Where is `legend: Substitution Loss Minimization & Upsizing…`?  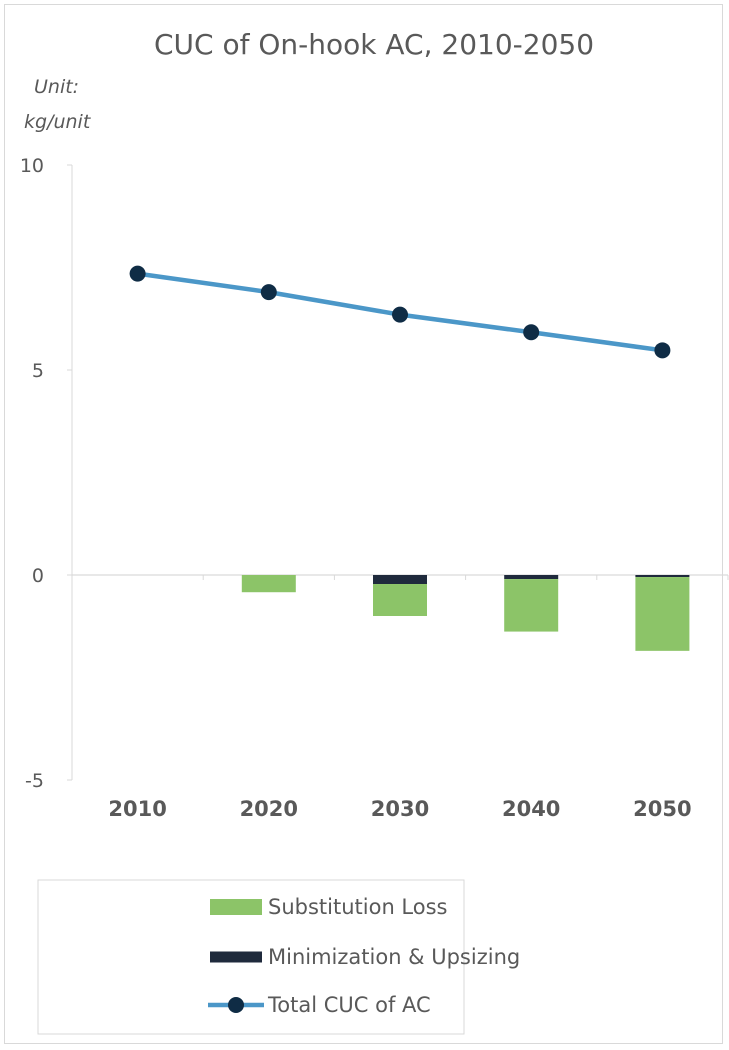
legend: Substitution Loss Minimization & Upsizing… is located at coordinates (364, 956).